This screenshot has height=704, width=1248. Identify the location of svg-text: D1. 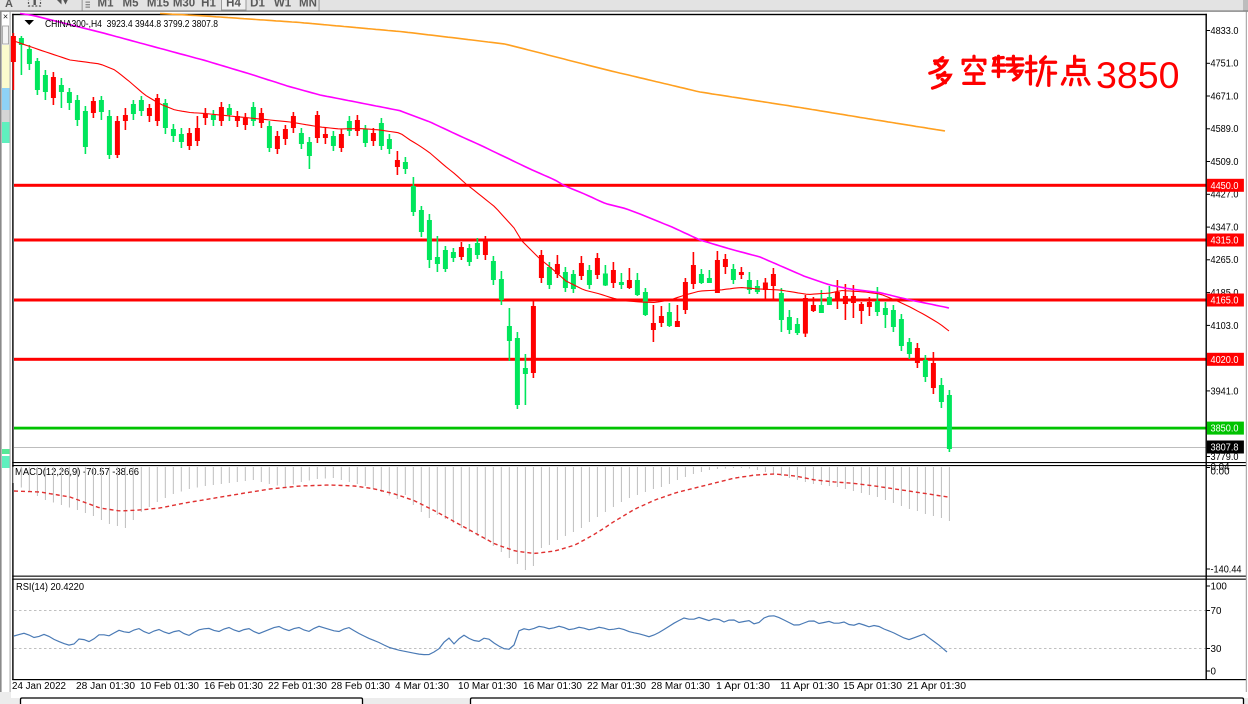
(257, 4).